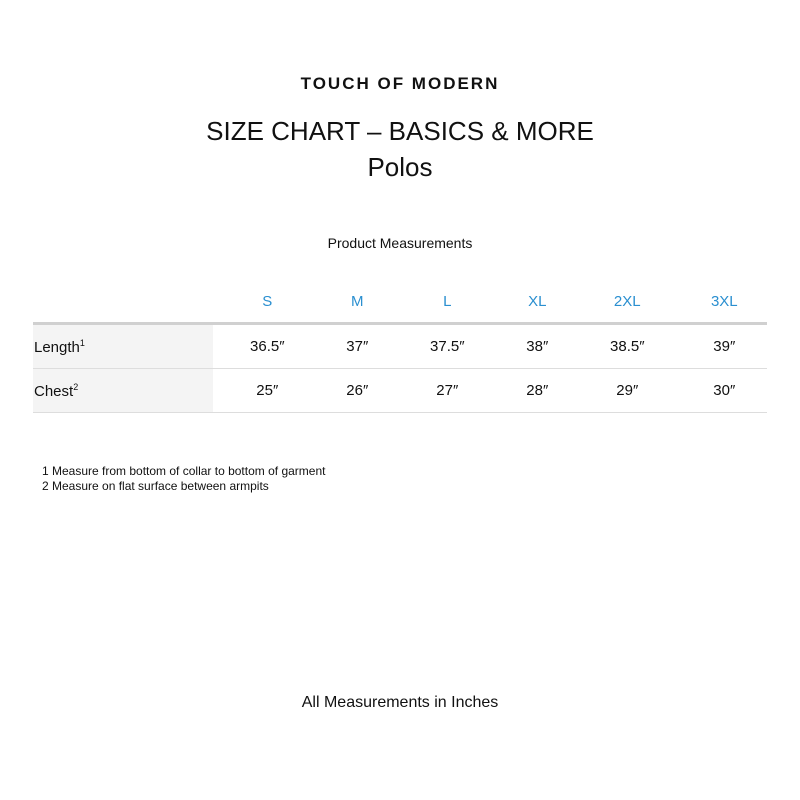 This screenshot has width=800, height=800. Describe the element at coordinates (627, 390) in the screenshot. I see `table-cell: 29″` at that location.